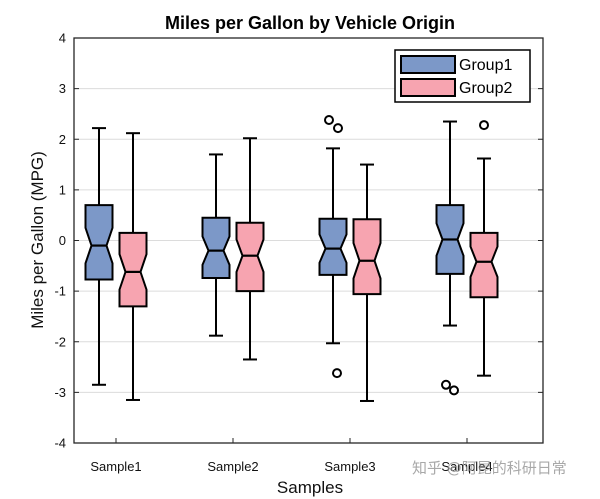  What do you see at coordinates (349, 466) in the screenshot?
I see `x-tick-label: Sample3` at bounding box center [349, 466].